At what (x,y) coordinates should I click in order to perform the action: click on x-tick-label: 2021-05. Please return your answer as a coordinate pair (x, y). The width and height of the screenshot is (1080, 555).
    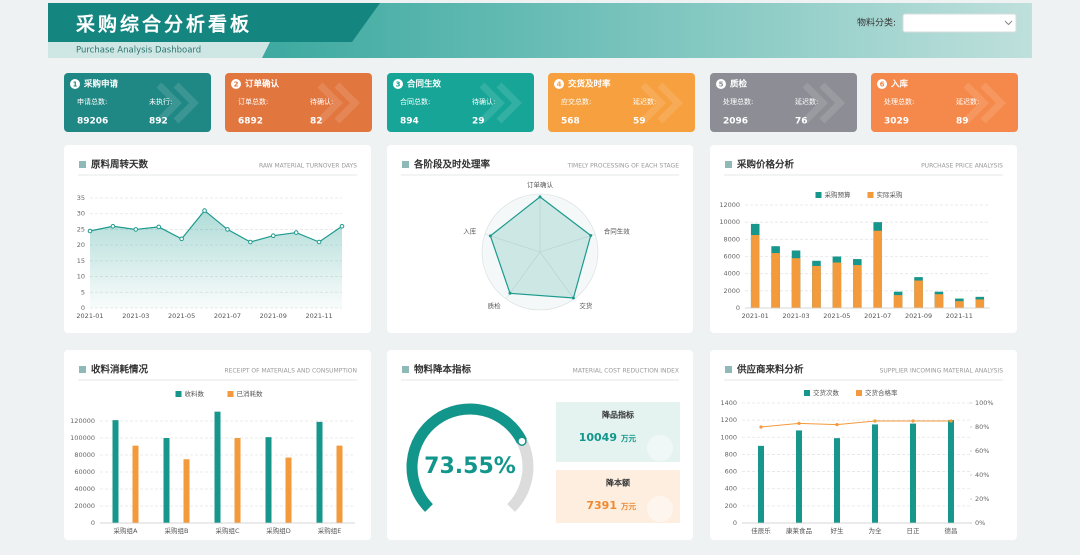
    Looking at the image, I should click on (836, 316).